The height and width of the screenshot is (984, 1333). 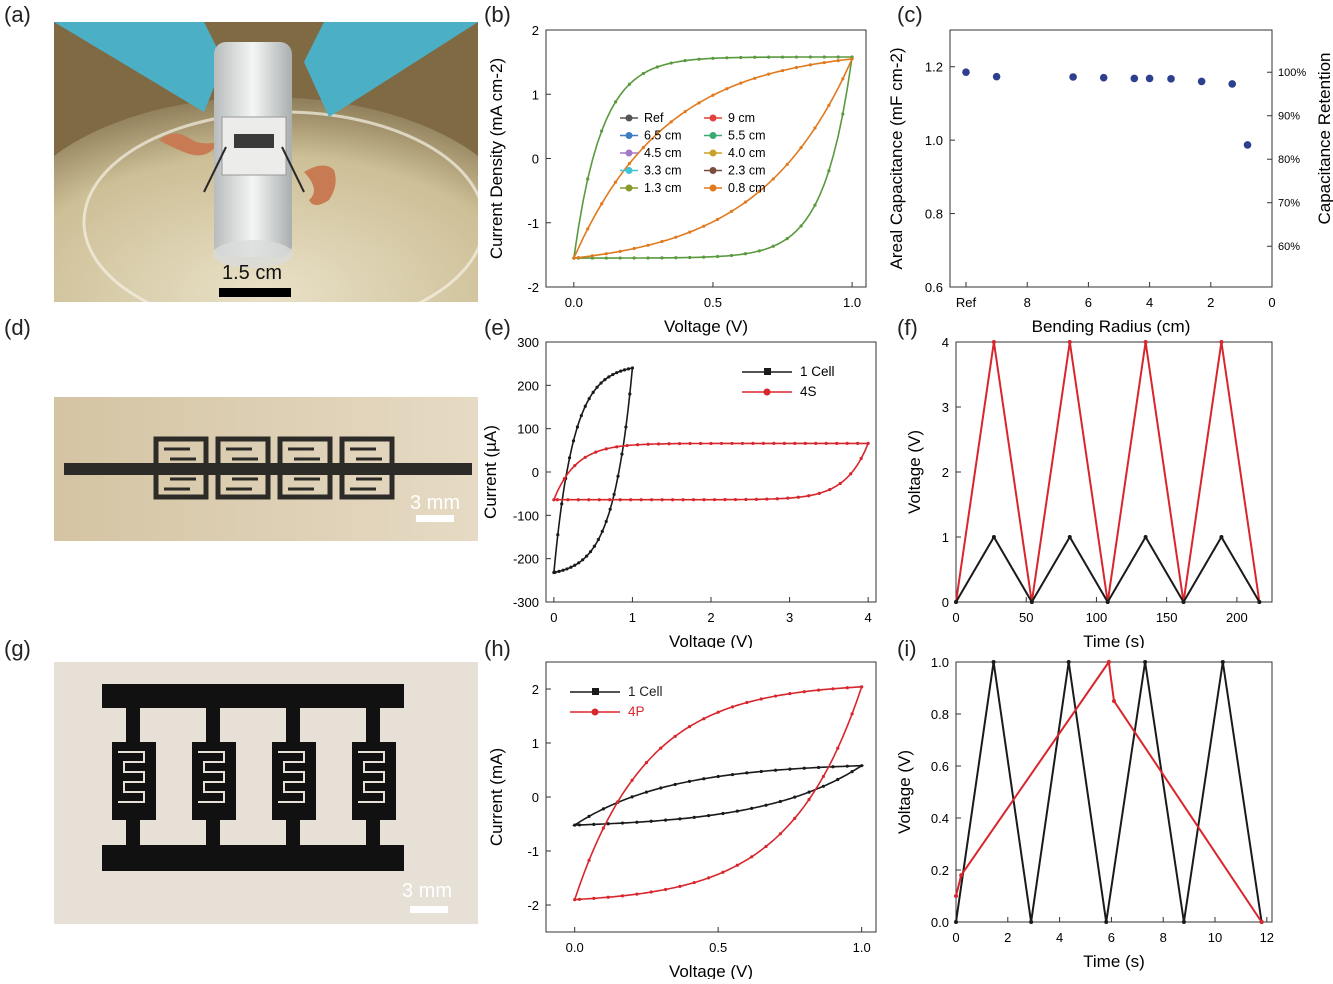 What do you see at coordinates (528, 342) in the screenshot?
I see `y-tick-label: 300` at bounding box center [528, 342].